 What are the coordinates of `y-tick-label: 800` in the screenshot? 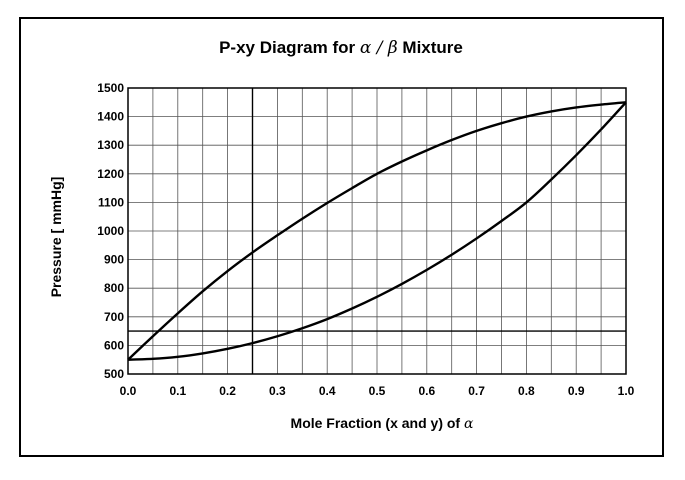 It's located at (114, 288).